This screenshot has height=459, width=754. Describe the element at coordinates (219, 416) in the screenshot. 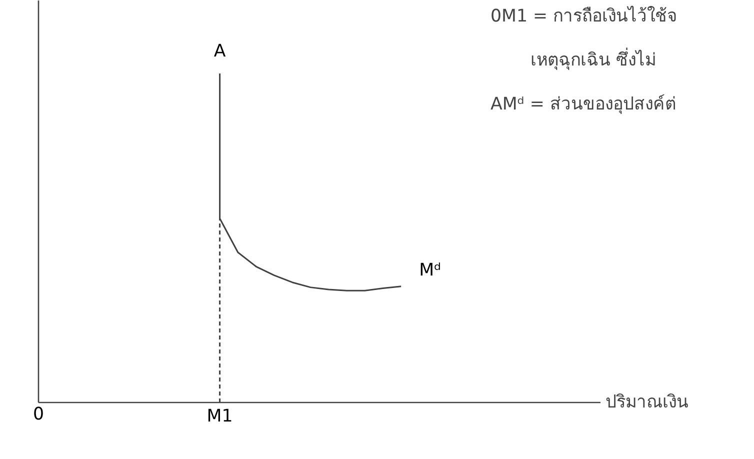

I see `x-tick-label: M1` at that location.